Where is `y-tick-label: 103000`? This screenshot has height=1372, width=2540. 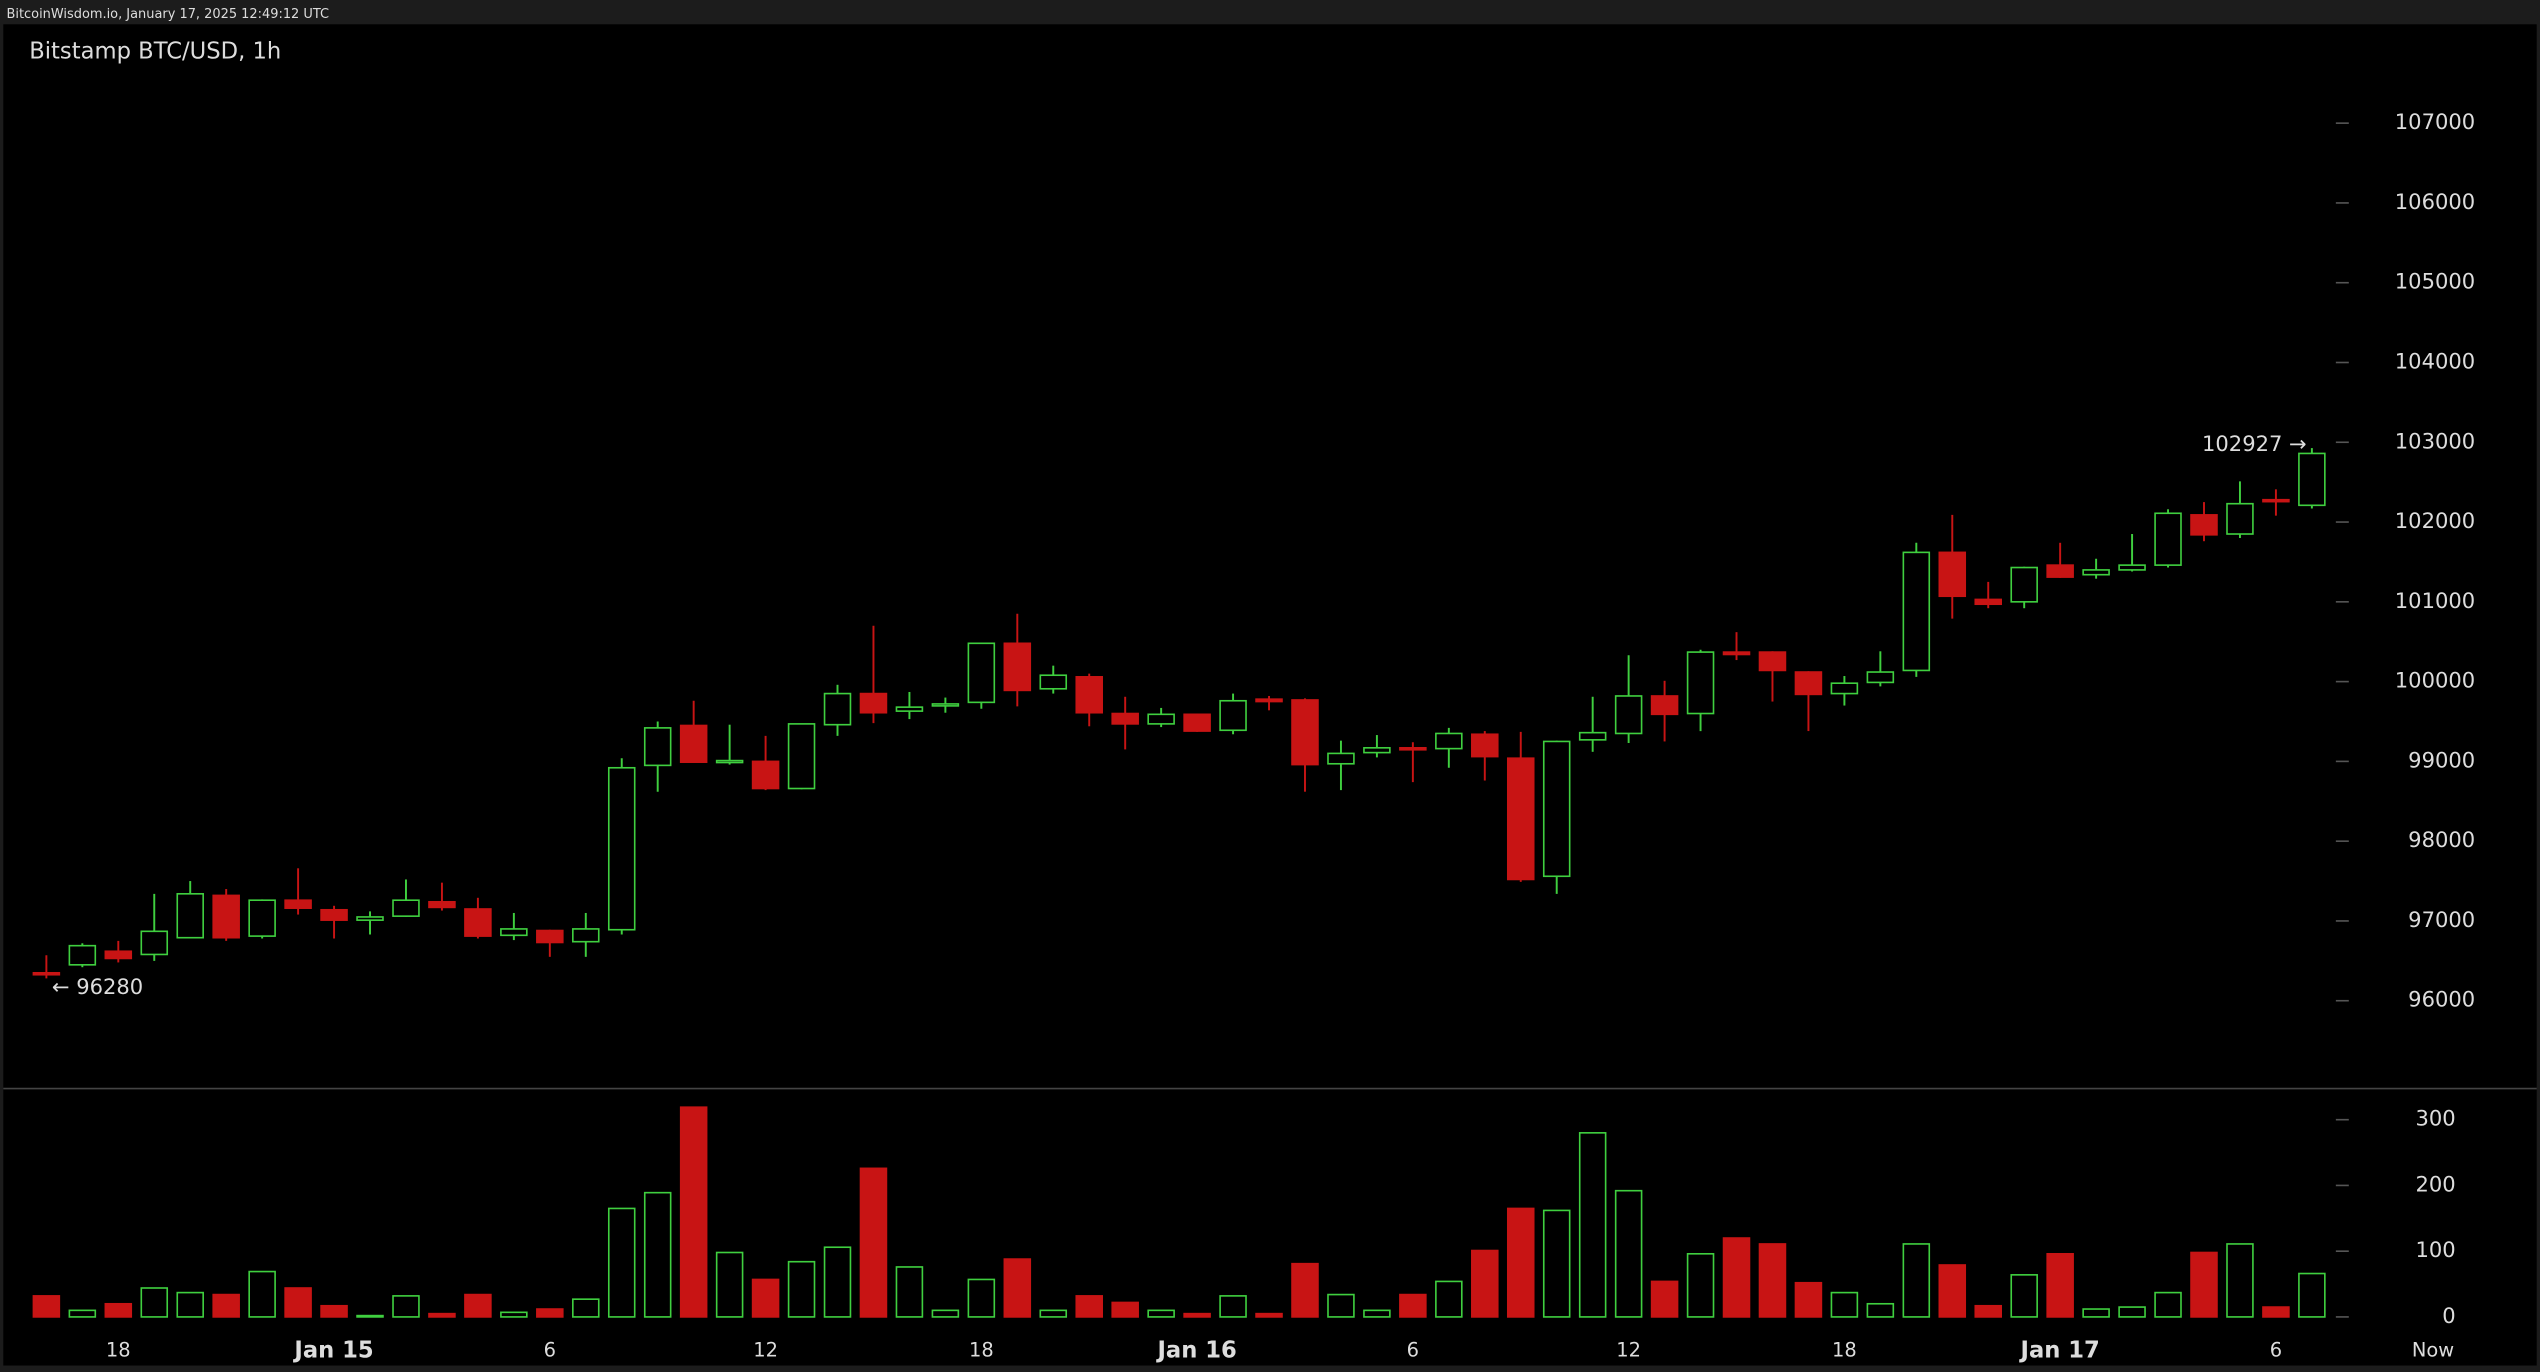 y-tick-label: 103000 is located at coordinates (2435, 440).